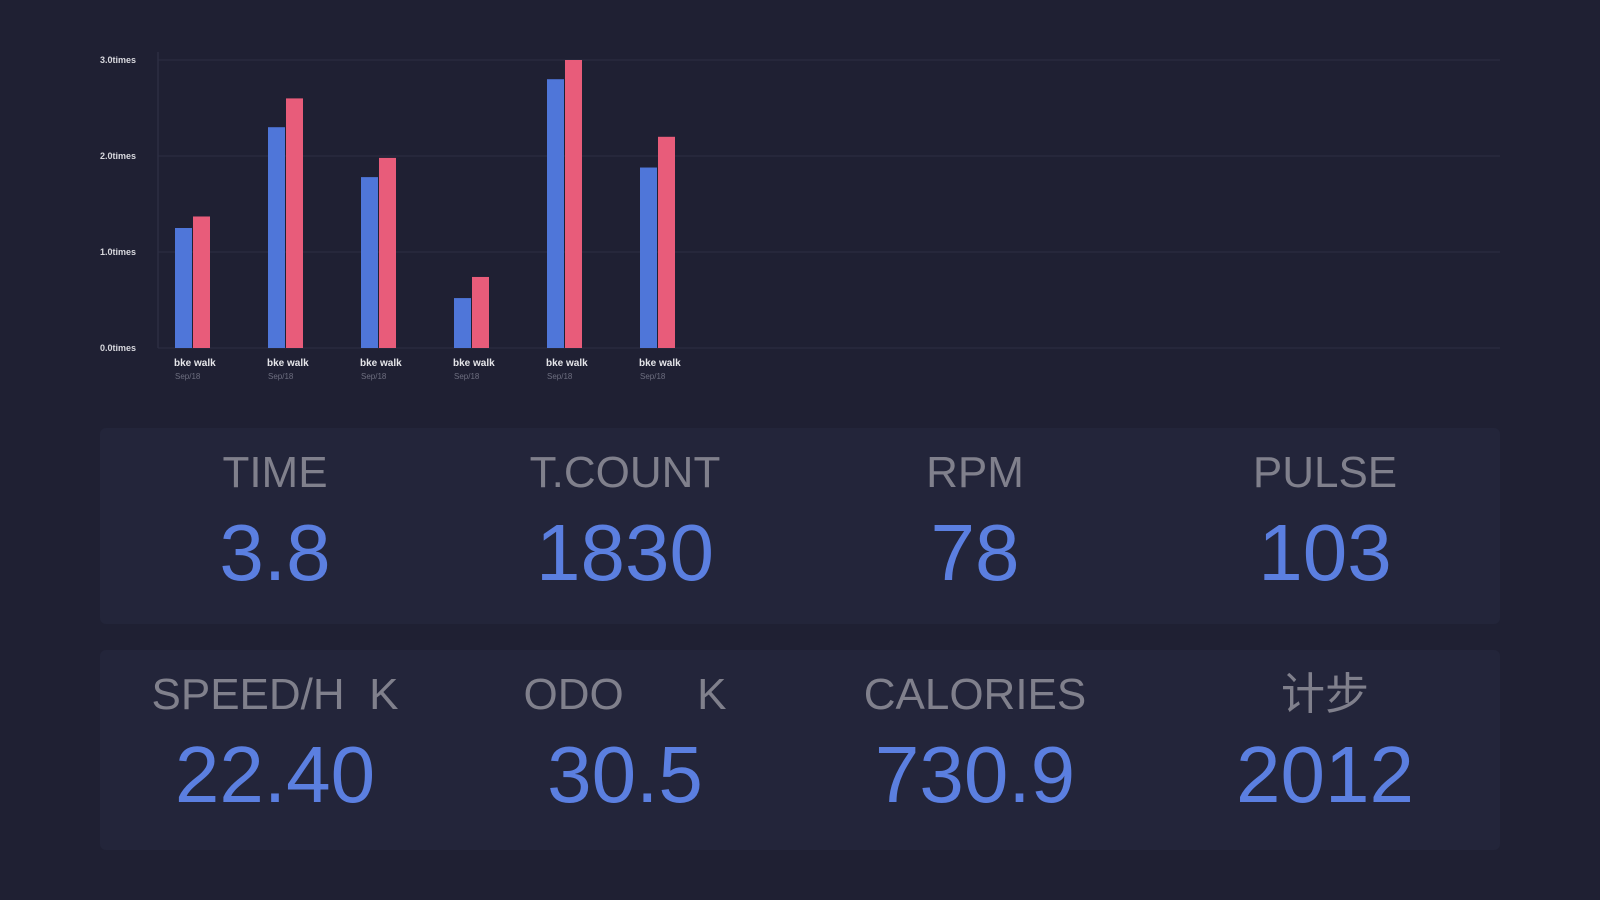 This screenshot has width=1600, height=900. Describe the element at coordinates (975, 774) in the screenshot. I see `stat-calories-value: 730.9` at that location.